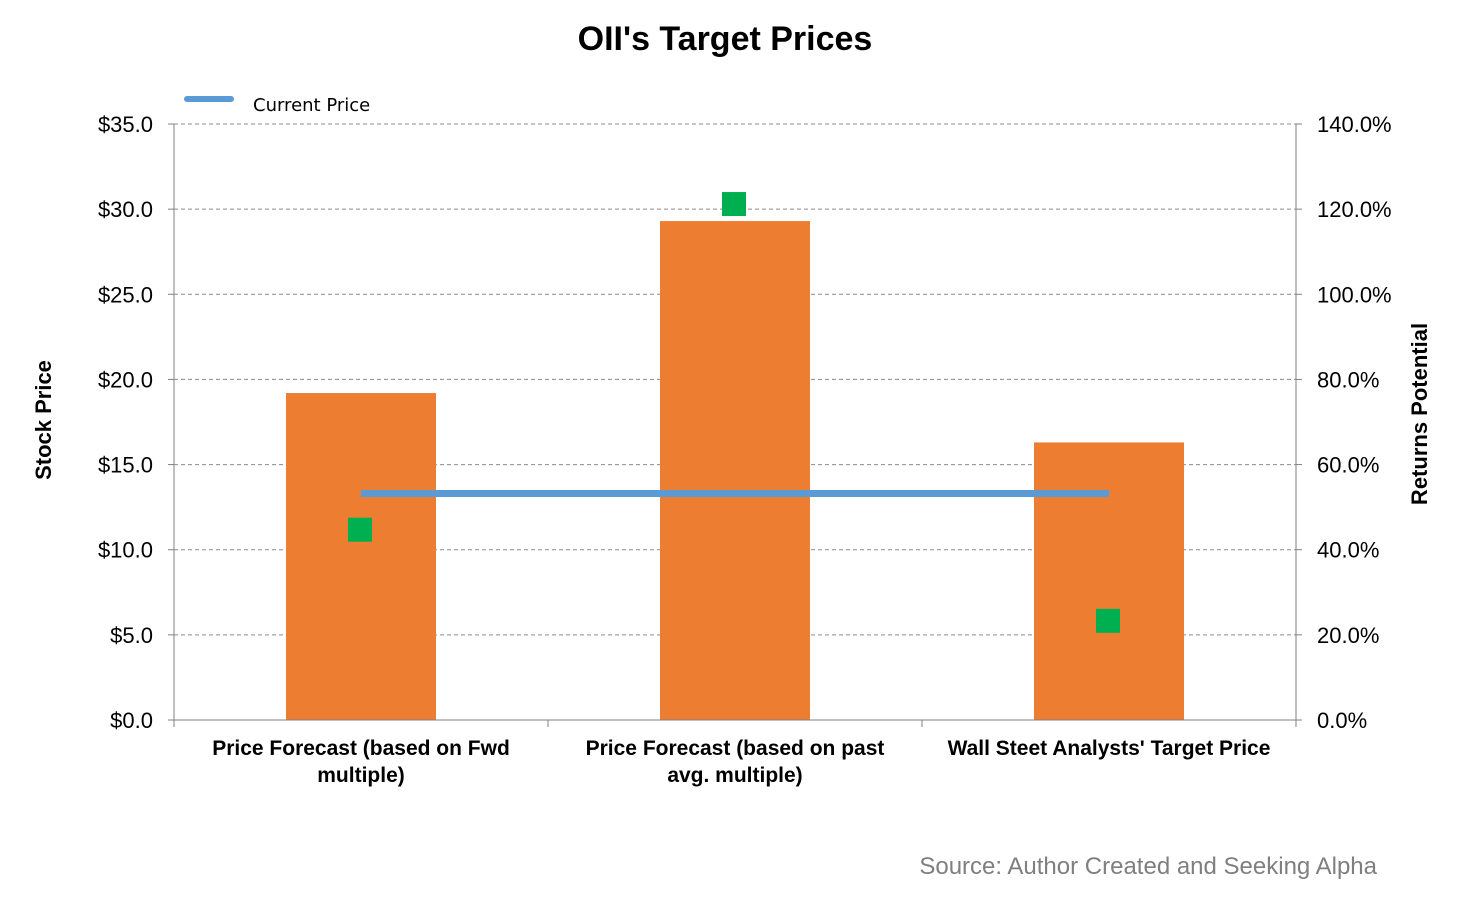 Image resolution: width=1459 pixels, height=903 pixels. I want to click on y-tick-label: $20.0, so click(125, 379).